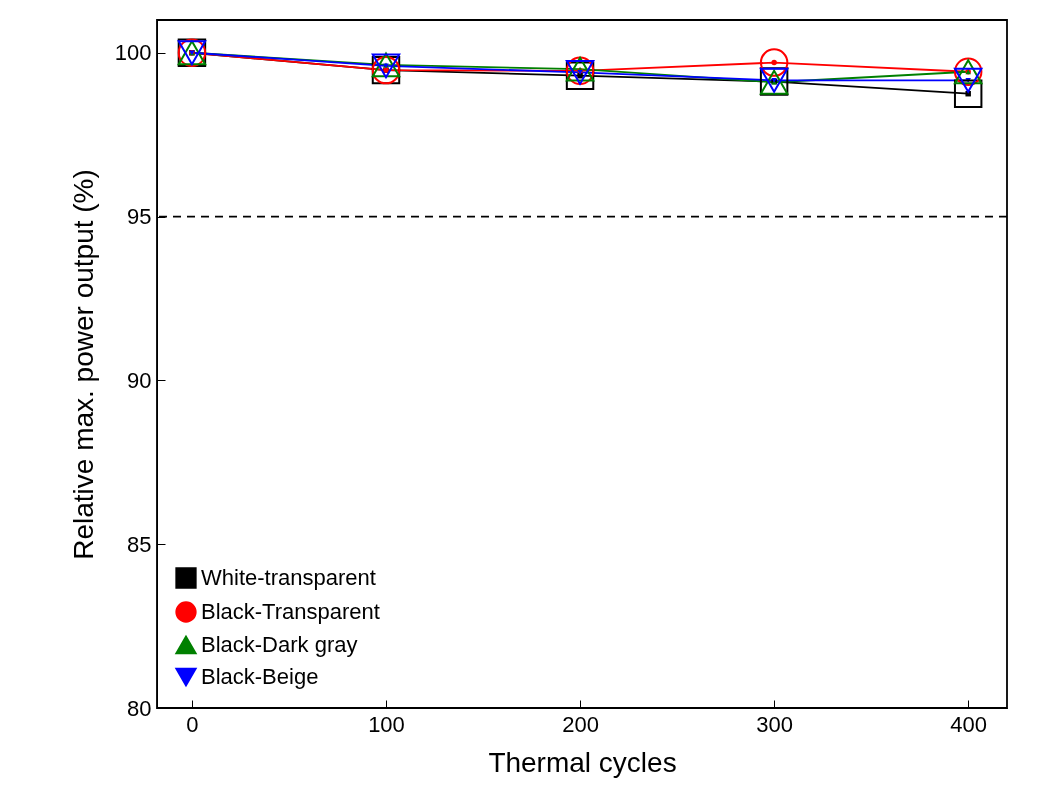 The image size is (1043, 810). I want to click on legend-label: Black-Beige, so click(260, 676).